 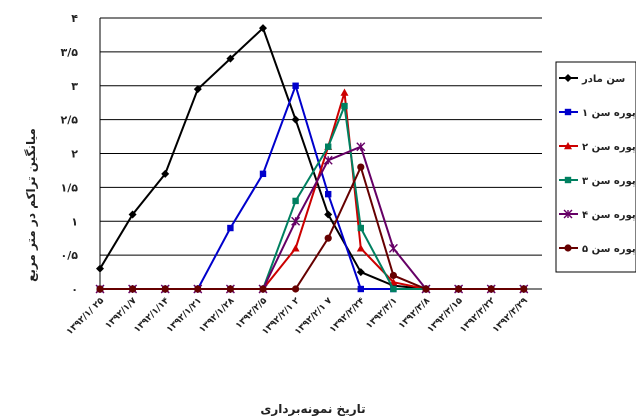 I want to click on legend-item: پوره سن ۲, so click(x=597, y=147).